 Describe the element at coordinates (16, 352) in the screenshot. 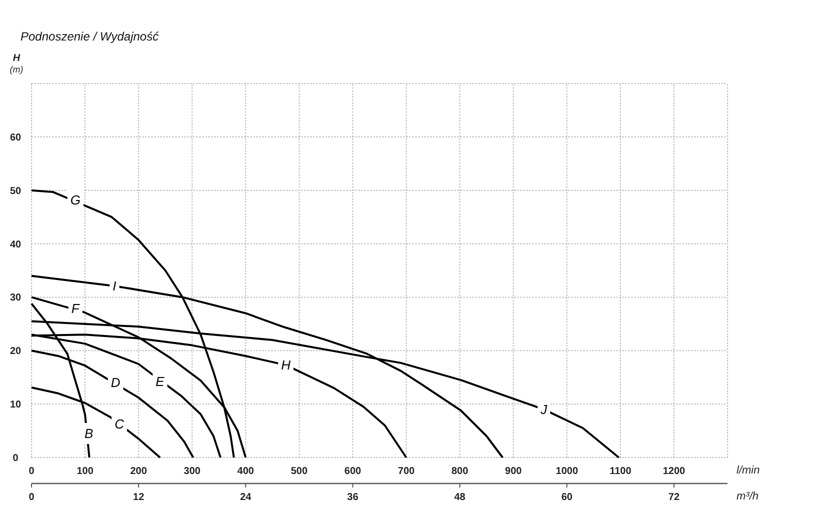

I see `y-tick-label: 20` at that location.